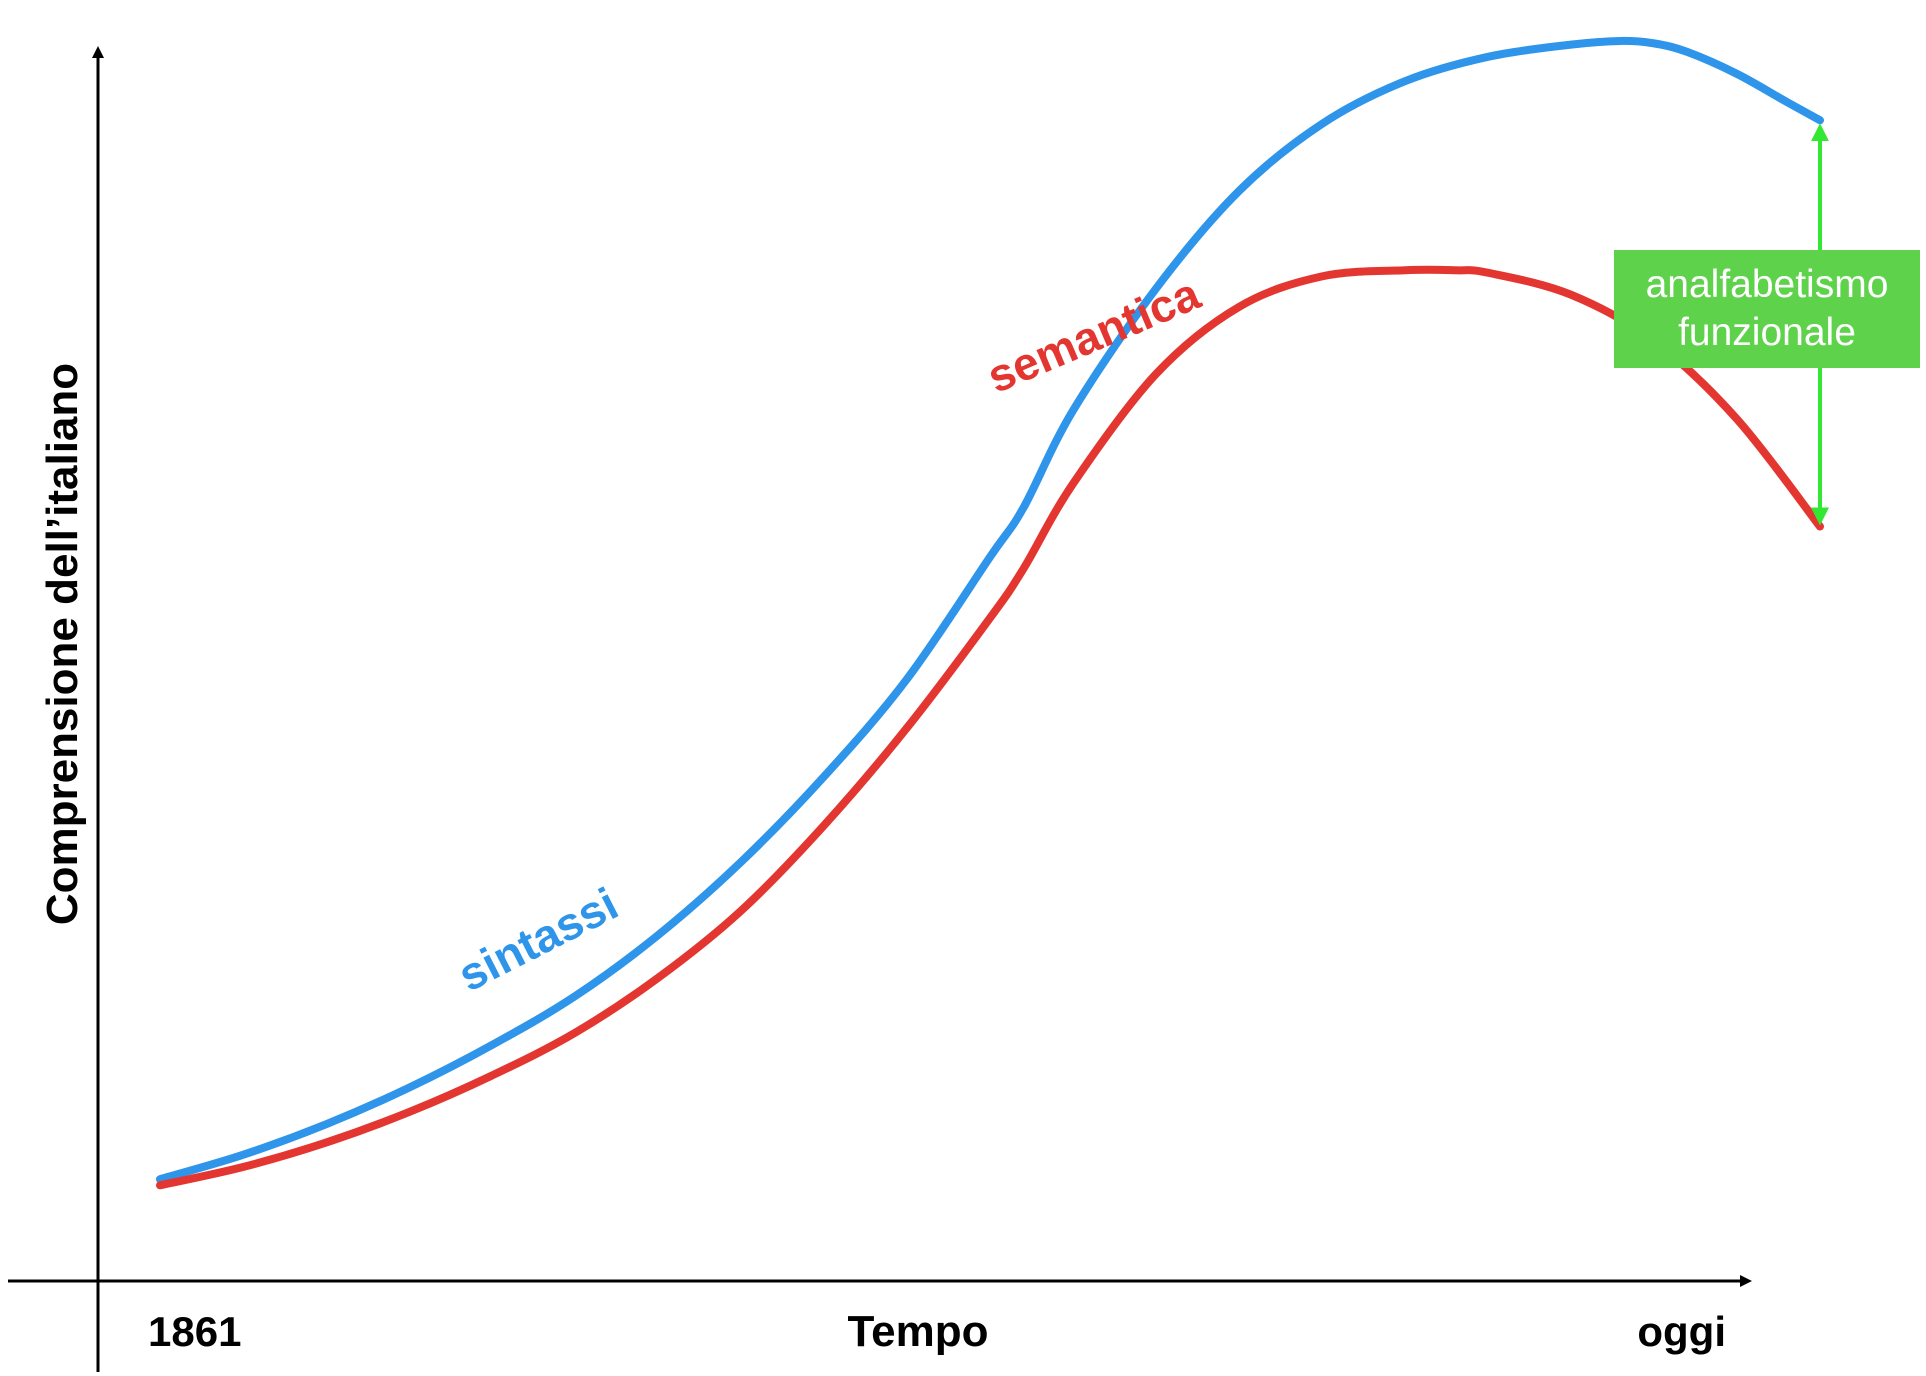  Describe the element at coordinates (194, 1331) in the screenshot. I see `x-tick-start: 1861` at that location.